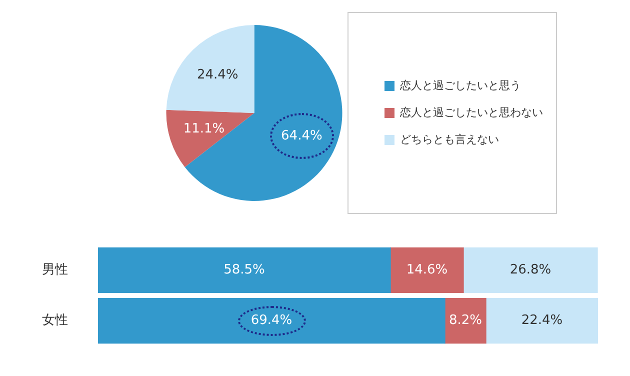  What do you see at coordinates (471, 112) in the screenshot?
I see `legend-label: 恋人と過ごしたいと思わない` at bounding box center [471, 112].